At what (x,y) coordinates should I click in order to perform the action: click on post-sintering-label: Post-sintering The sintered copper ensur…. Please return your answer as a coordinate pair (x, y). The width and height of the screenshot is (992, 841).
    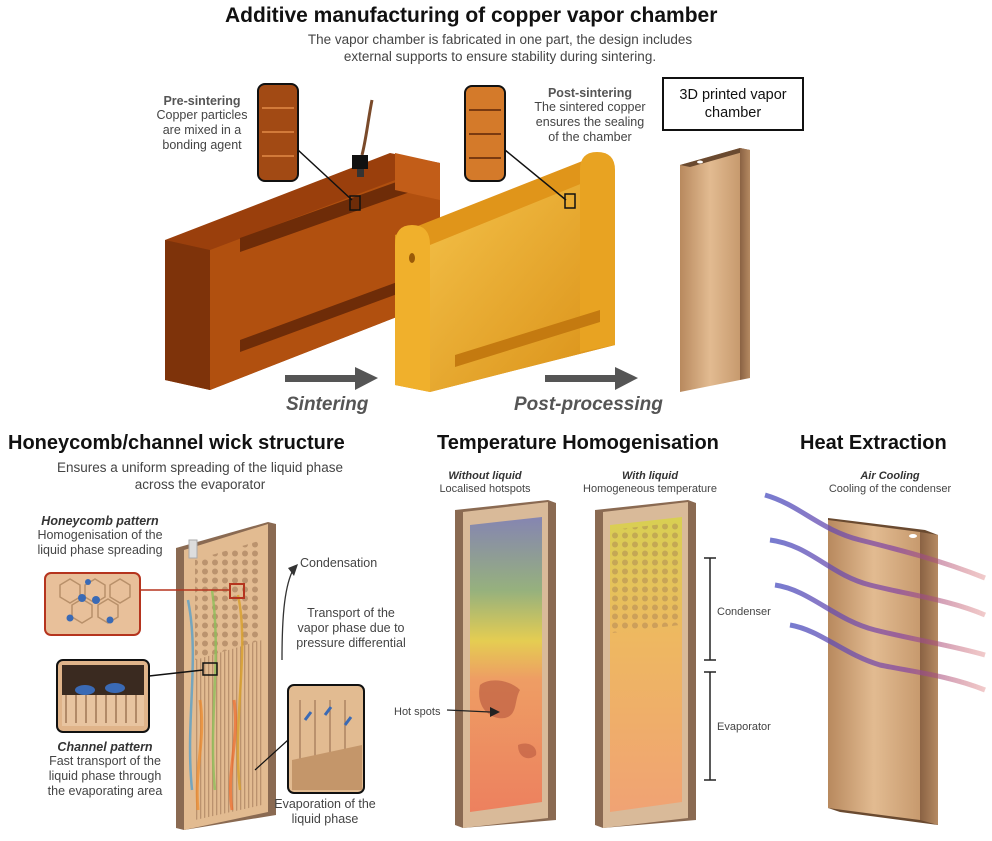
    Looking at the image, I should click on (590, 115).